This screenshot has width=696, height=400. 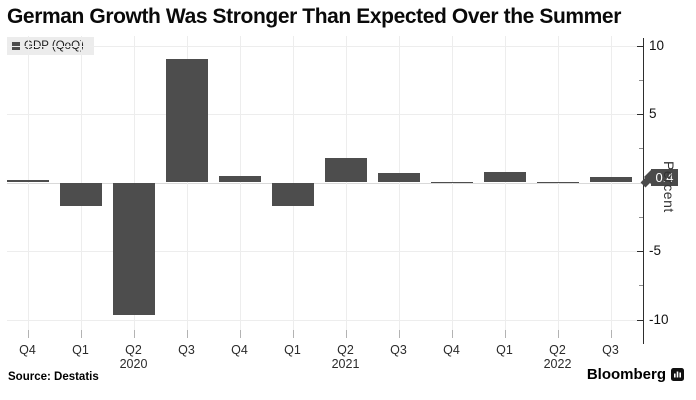 What do you see at coordinates (325, 320) in the screenshot?
I see `h-gridline--10` at bounding box center [325, 320].